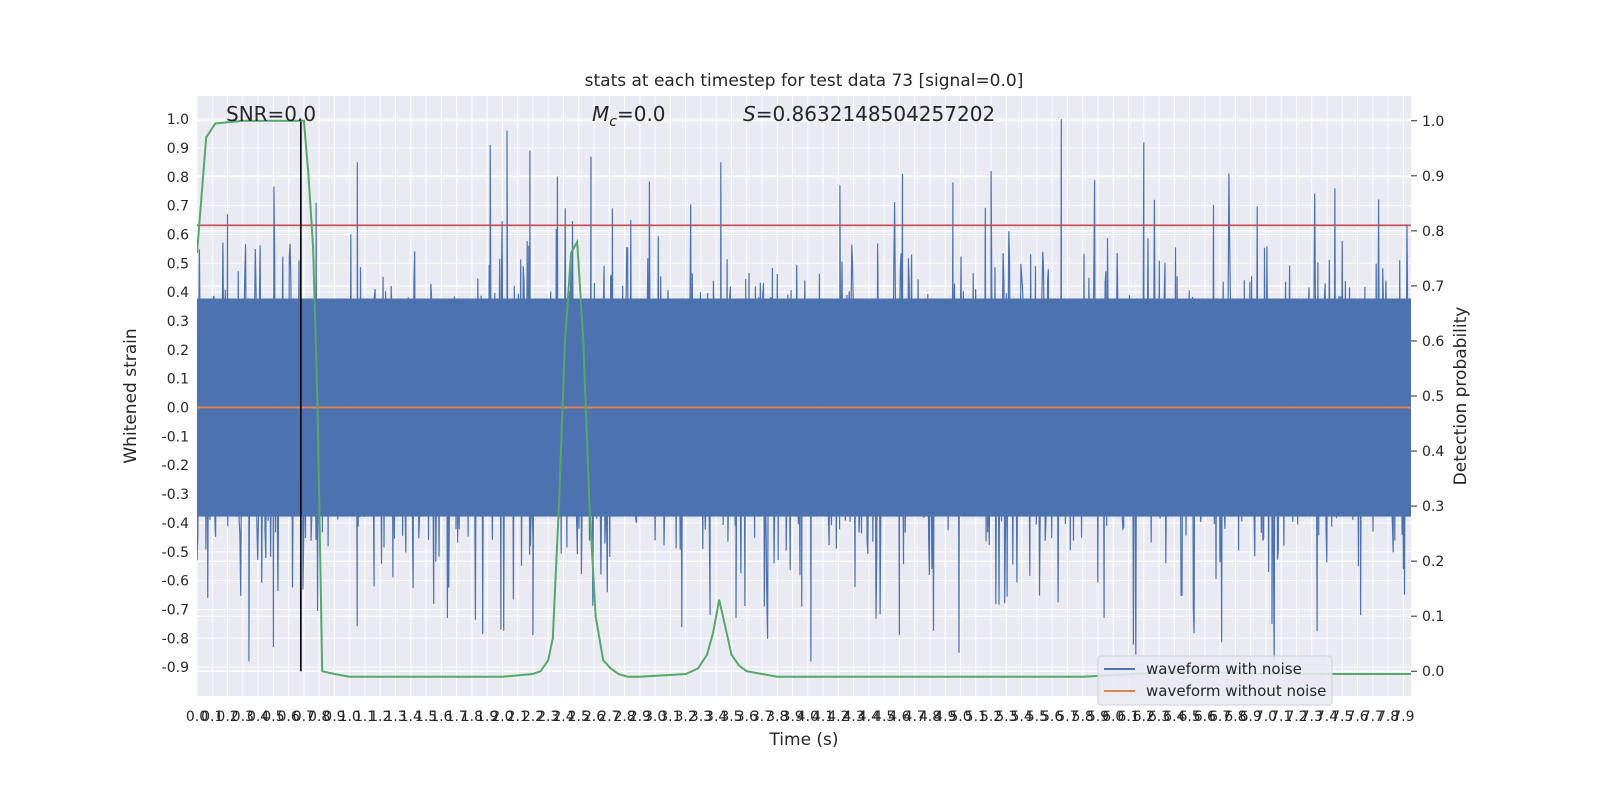 This screenshot has height=804, width=1600. What do you see at coordinates (716, 717) in the screenshot?
I see `x-tick-label: 3.4` at bounding box center [716, 717].